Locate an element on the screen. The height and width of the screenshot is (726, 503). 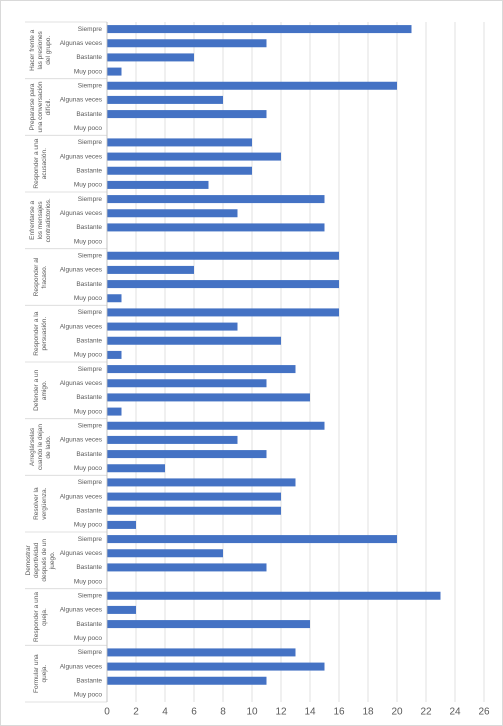
group-label: Prepararse parauna conversacióndifícil. is located at coordinates (40, 106).